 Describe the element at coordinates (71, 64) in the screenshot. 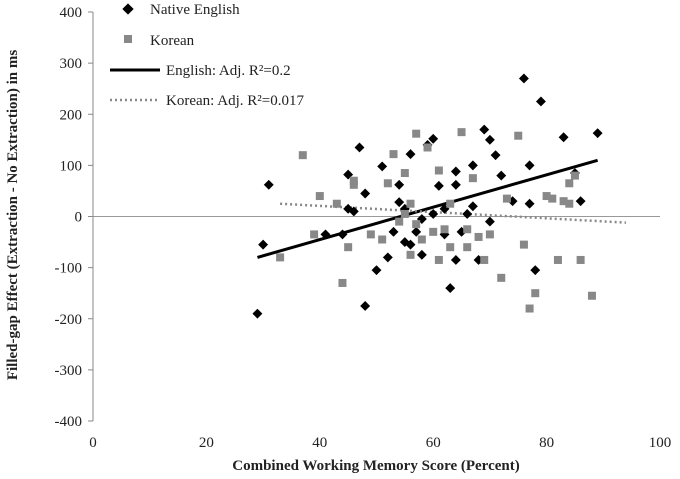

I see `y-tick-label: 300` at that location.